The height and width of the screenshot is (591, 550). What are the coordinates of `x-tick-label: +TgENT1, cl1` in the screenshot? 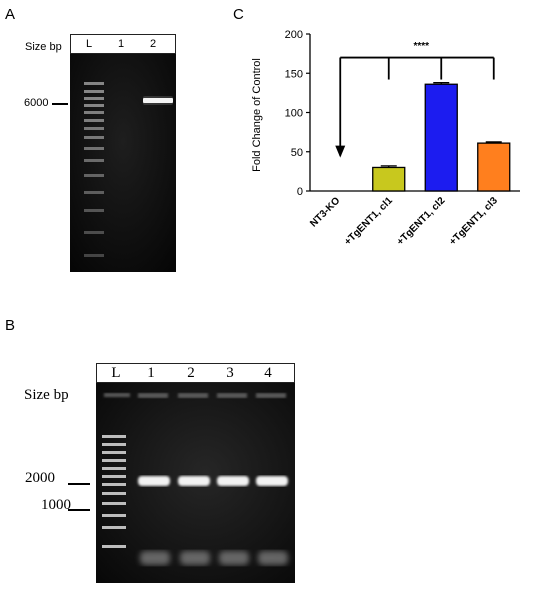 It's located at (368, 221).